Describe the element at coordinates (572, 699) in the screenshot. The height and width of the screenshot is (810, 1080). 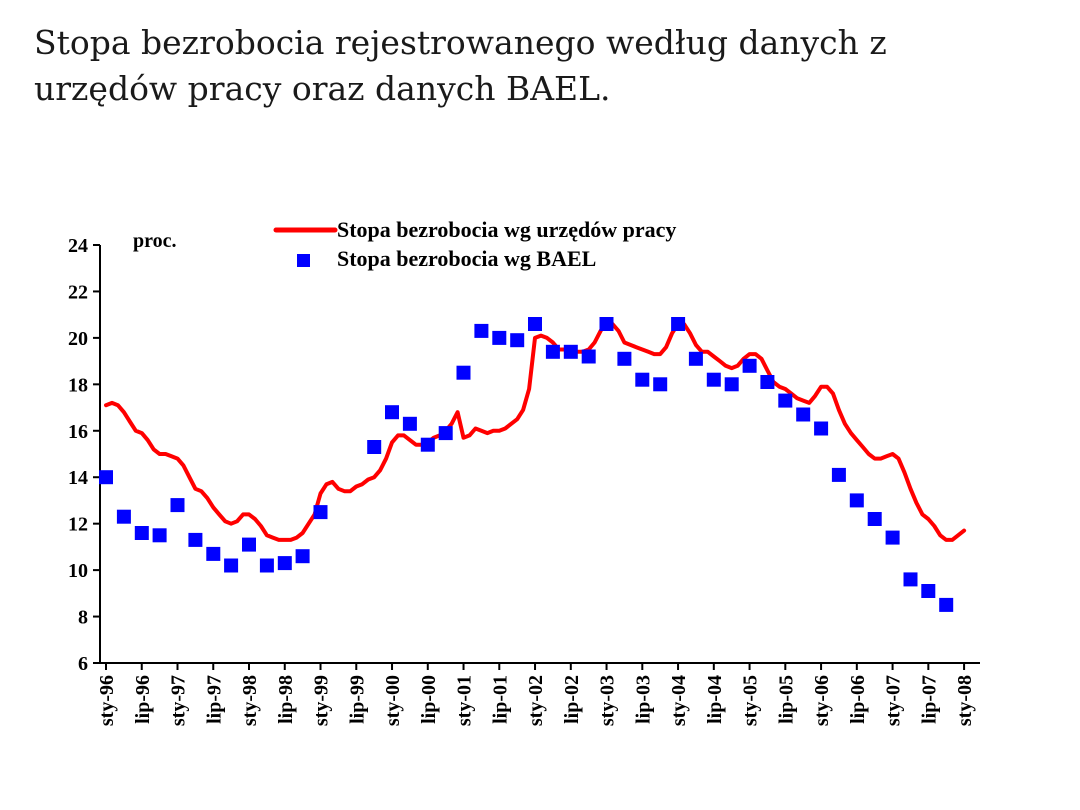
I see `x-tick-label: lip-02` at that location.